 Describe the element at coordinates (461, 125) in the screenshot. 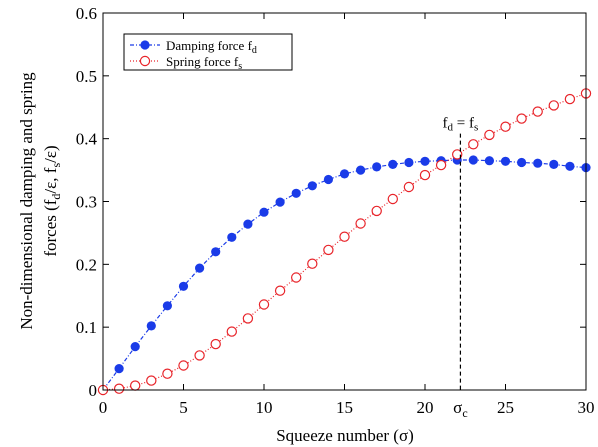

I see `crossing-label: fd = fs` at that location.